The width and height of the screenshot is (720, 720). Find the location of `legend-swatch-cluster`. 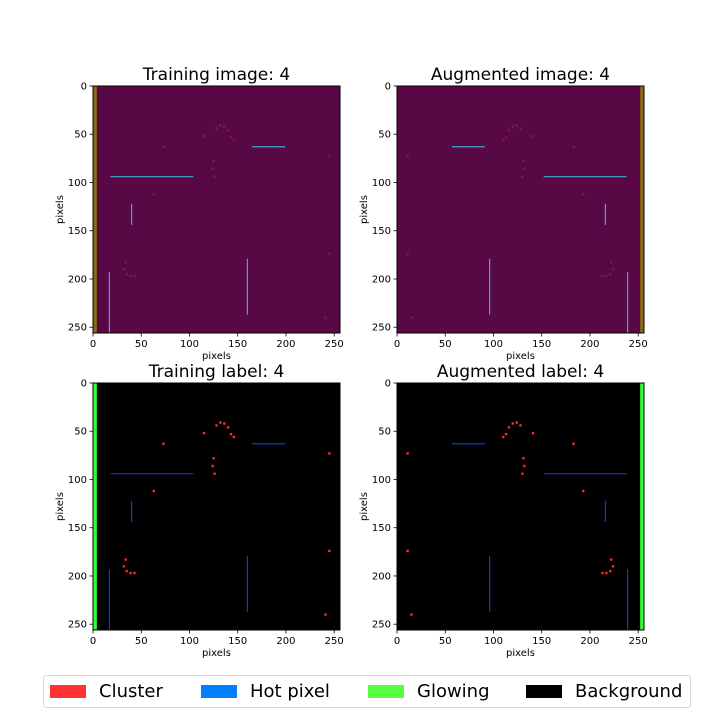

legend-swatch-cluster is located at coordinates (68, 691).